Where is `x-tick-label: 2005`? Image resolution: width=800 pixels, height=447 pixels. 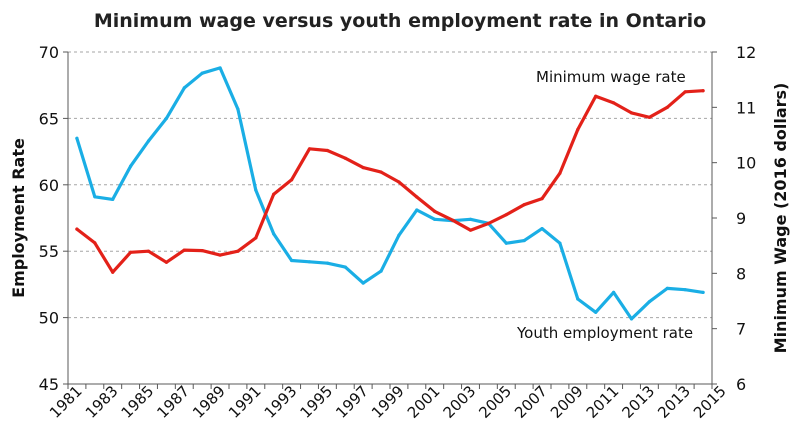 x-tick-label: 2005 is located at coordinates (495, 402).